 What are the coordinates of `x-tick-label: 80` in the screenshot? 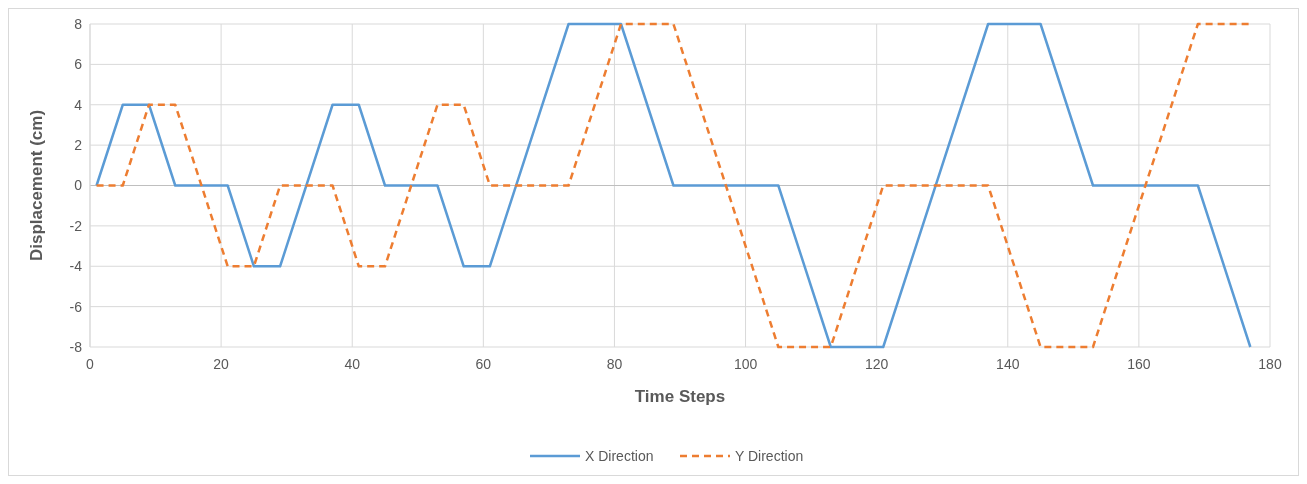 It's located at (614, 364).